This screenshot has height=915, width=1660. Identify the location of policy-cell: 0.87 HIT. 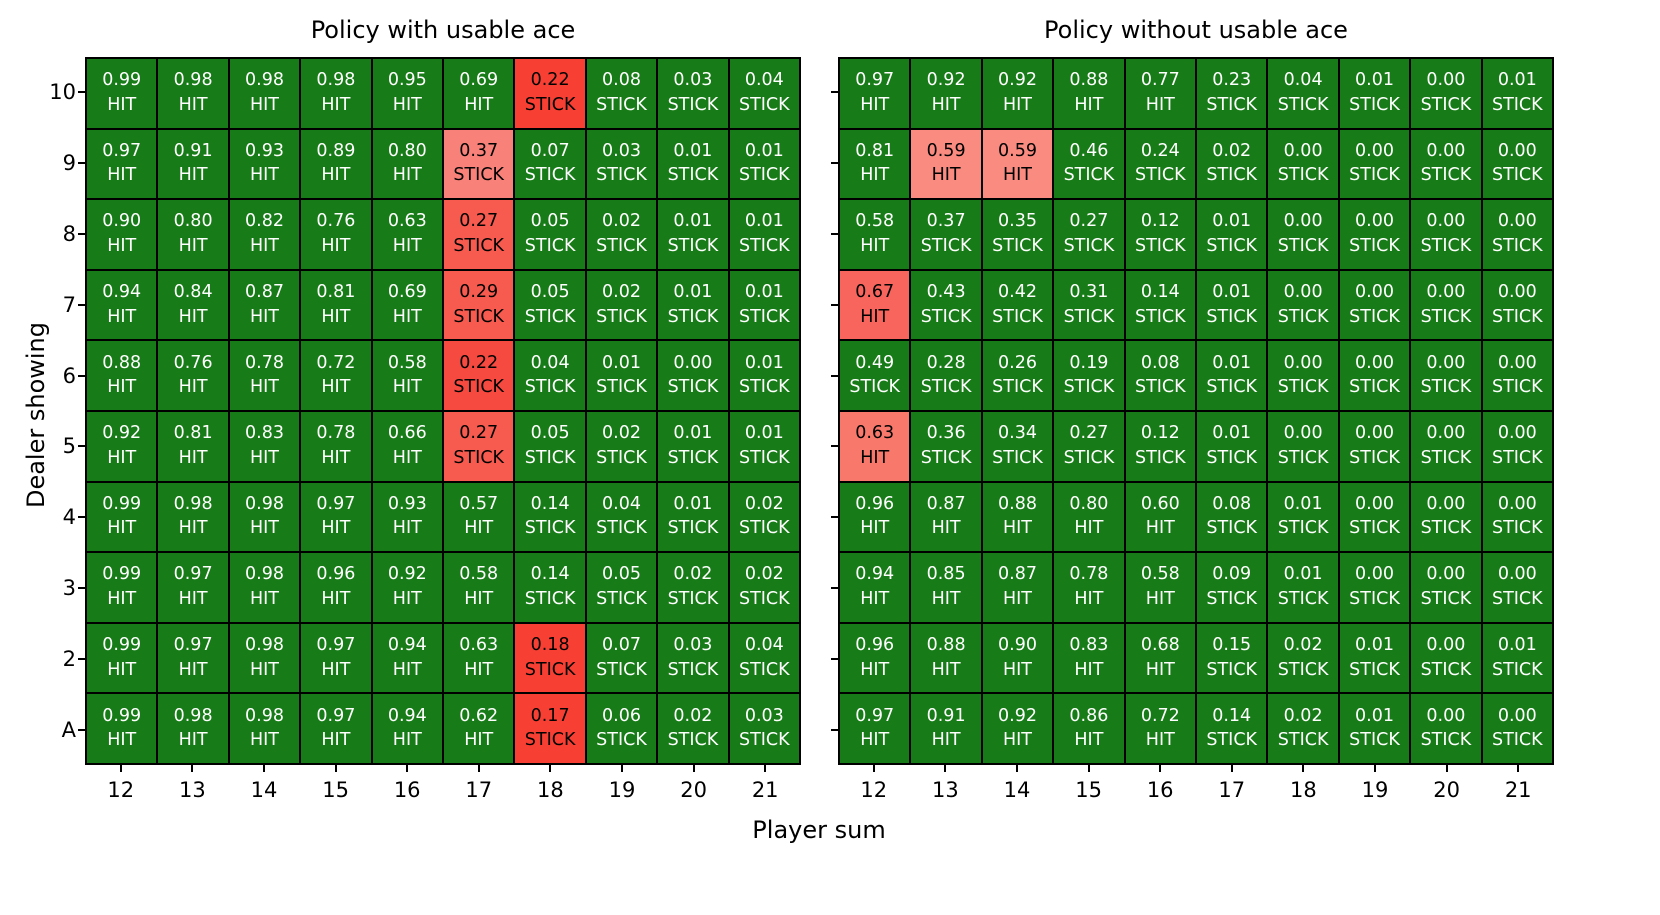
(1017, 587).